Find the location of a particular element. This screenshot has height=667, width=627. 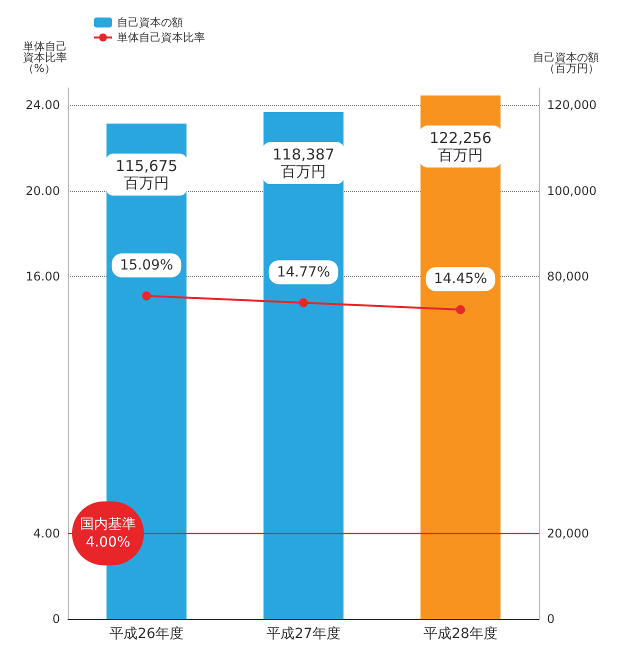

y2-tick-label: 0 is located at coordinates (551, 619).